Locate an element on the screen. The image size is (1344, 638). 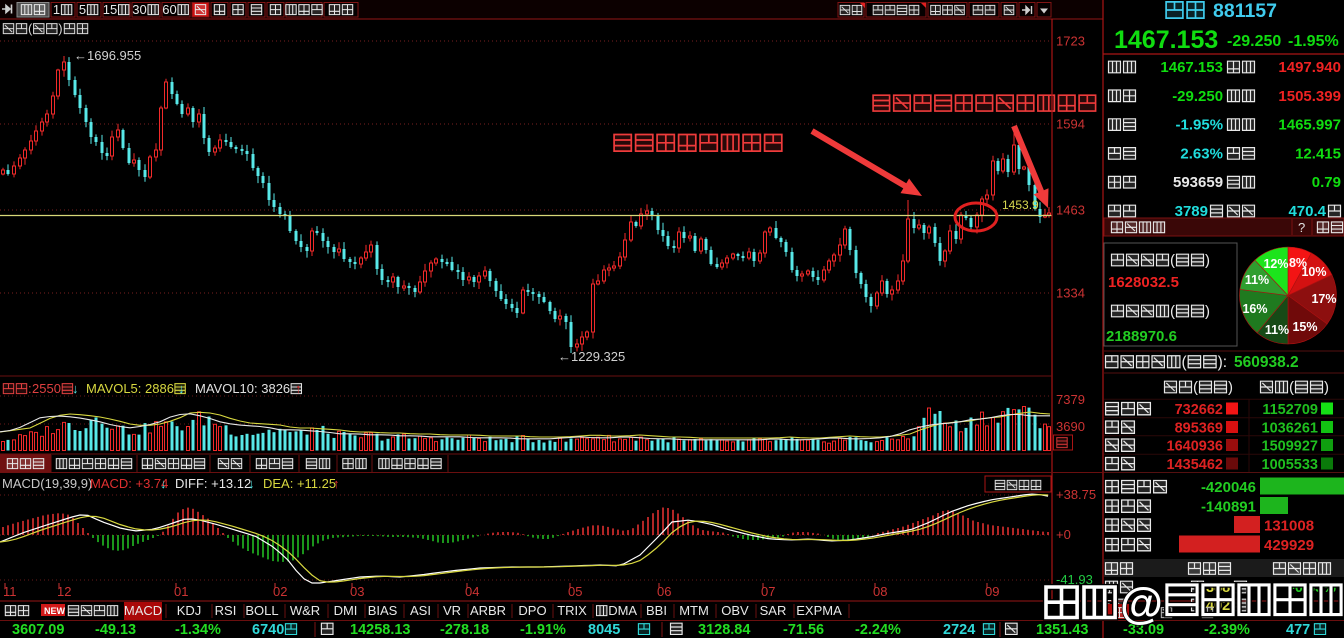
svg-text: 2.63% is located at coordinates (1201, 153).